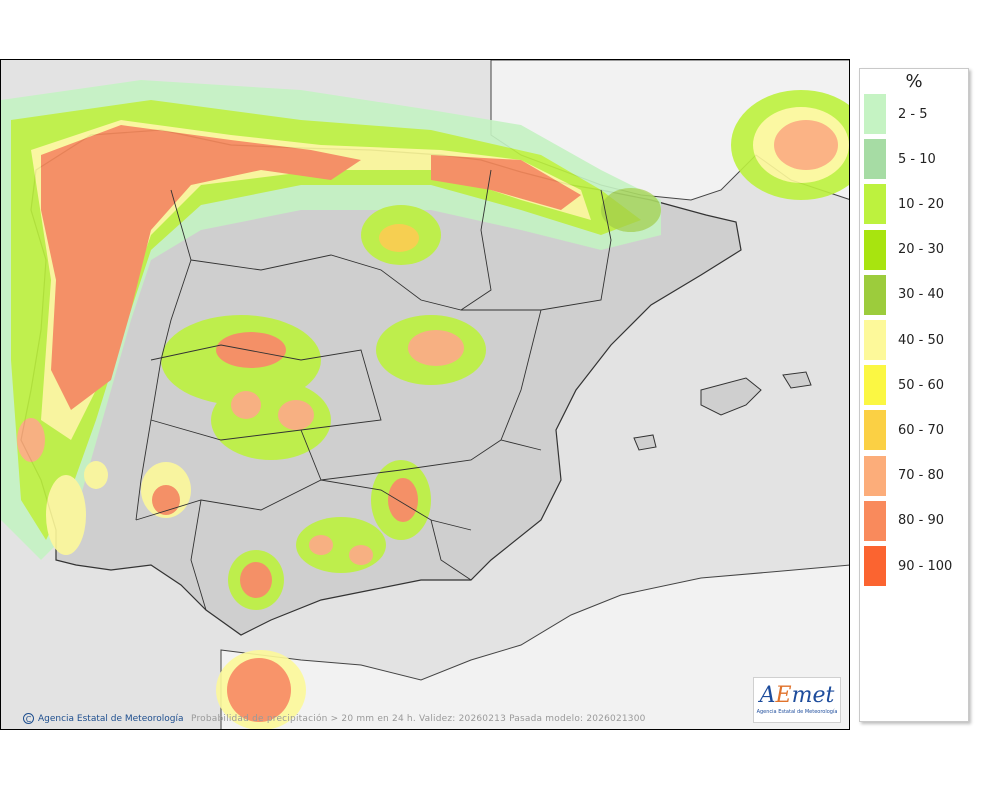 Image resolution: width=1000 pixels, height=790 pixels. I want to click on legend-label: 5 - 10, so click(917, 159).